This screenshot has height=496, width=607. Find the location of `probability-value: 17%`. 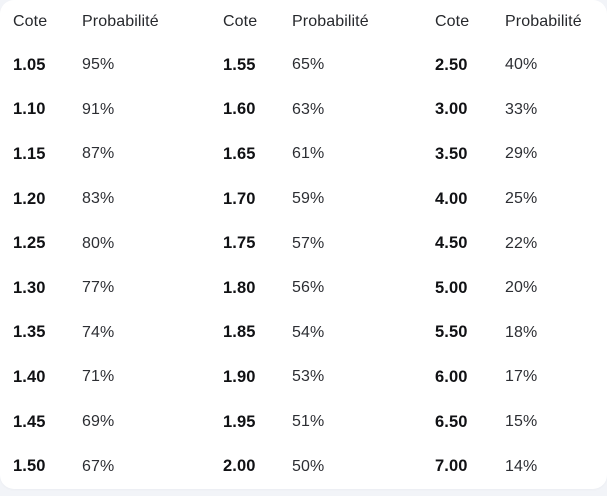

probability-value: 17% is located at coordinates (521, 377).